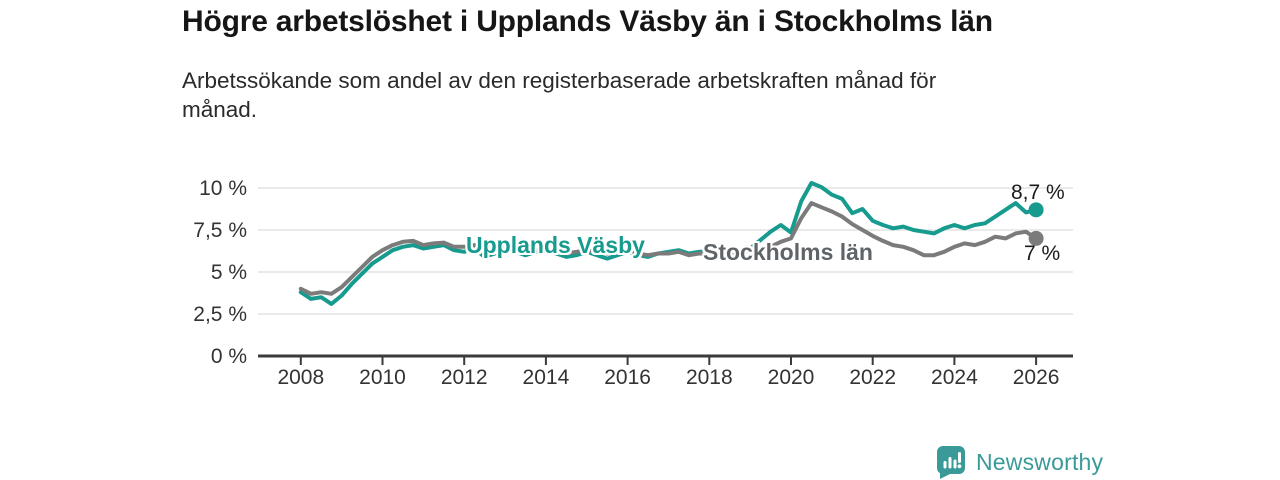  Describe the element at coordinates (223, 188) in the screenshot. I see `y-axis-tick-label: 10 %` at that location.